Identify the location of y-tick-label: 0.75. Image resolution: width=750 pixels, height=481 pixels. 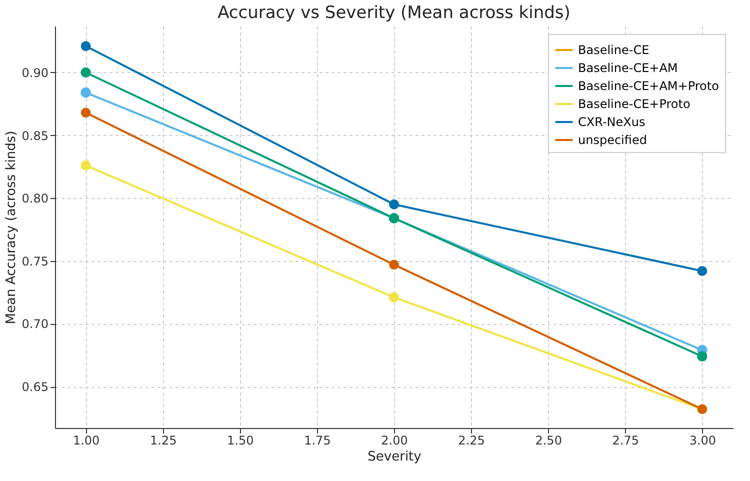
(35, 261).